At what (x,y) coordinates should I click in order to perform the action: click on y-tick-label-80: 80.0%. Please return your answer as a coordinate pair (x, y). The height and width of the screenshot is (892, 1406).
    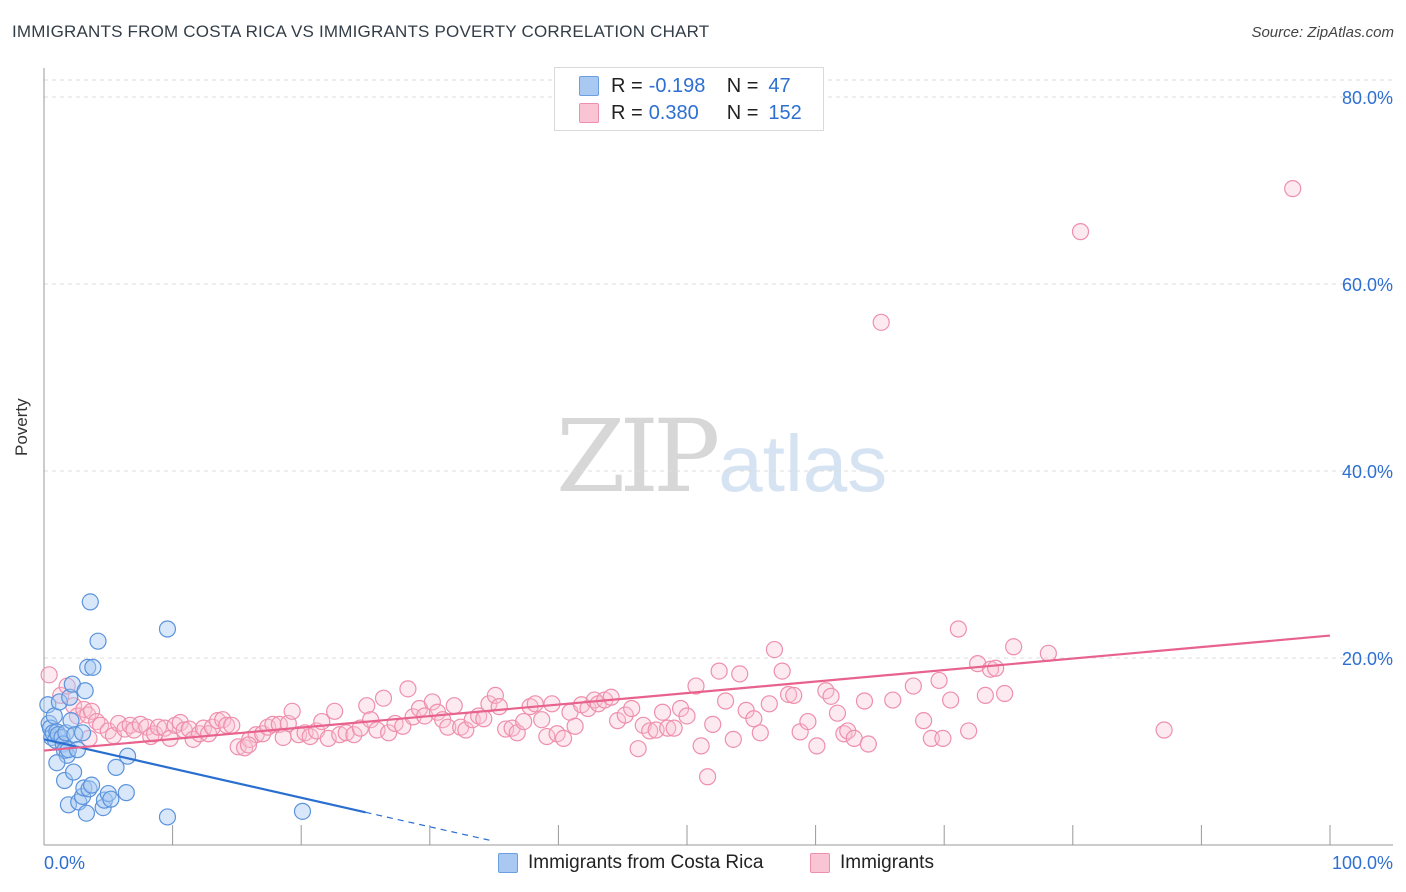
    Looking at the image, I should click on (1367, 98).